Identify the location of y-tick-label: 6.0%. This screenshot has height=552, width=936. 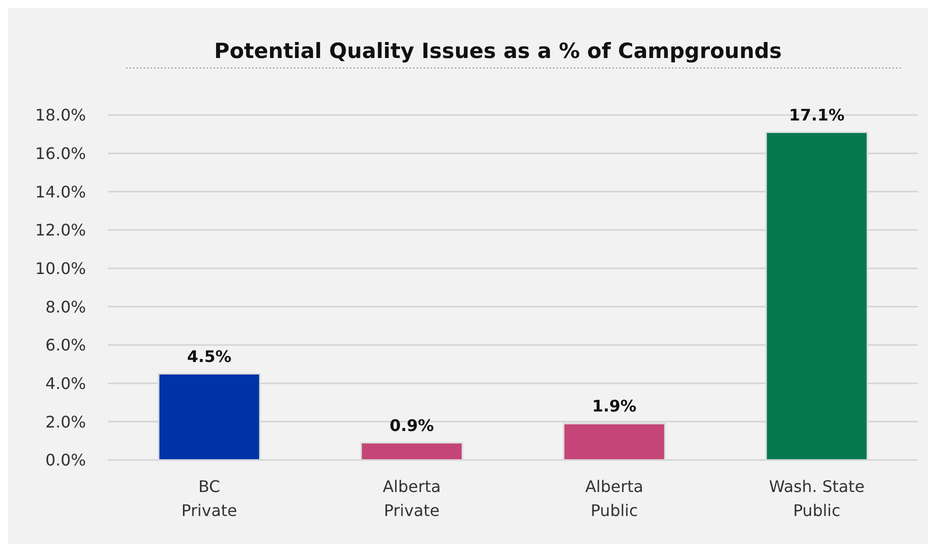
(65, 345).